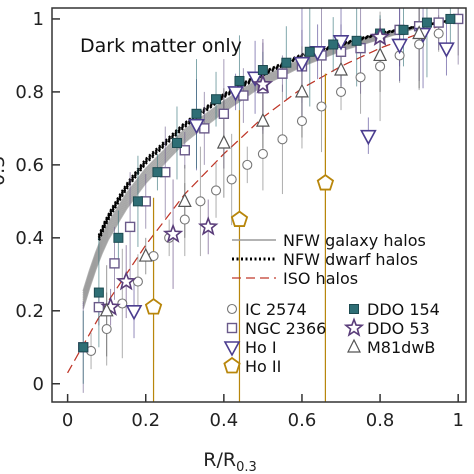 The width and height of the screenshot is (474, 474). Describe the element at coordinates (224, 420) in the screenshot. I see `x-tick-label: 0.4` at that location.